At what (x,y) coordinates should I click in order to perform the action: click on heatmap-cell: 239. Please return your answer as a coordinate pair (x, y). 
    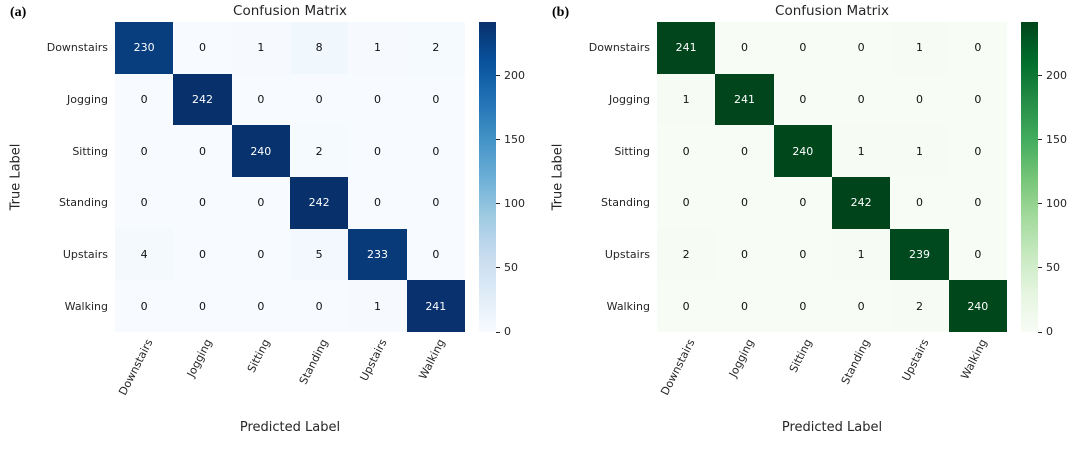
    Looking at the image, I should click on (919, 254).